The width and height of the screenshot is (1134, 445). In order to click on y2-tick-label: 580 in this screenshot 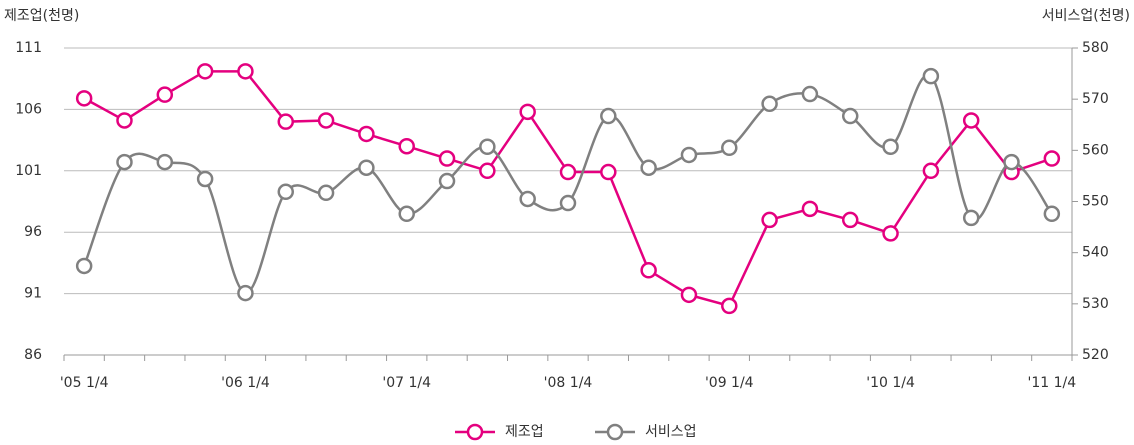, I will do `click(1095, 48)`.